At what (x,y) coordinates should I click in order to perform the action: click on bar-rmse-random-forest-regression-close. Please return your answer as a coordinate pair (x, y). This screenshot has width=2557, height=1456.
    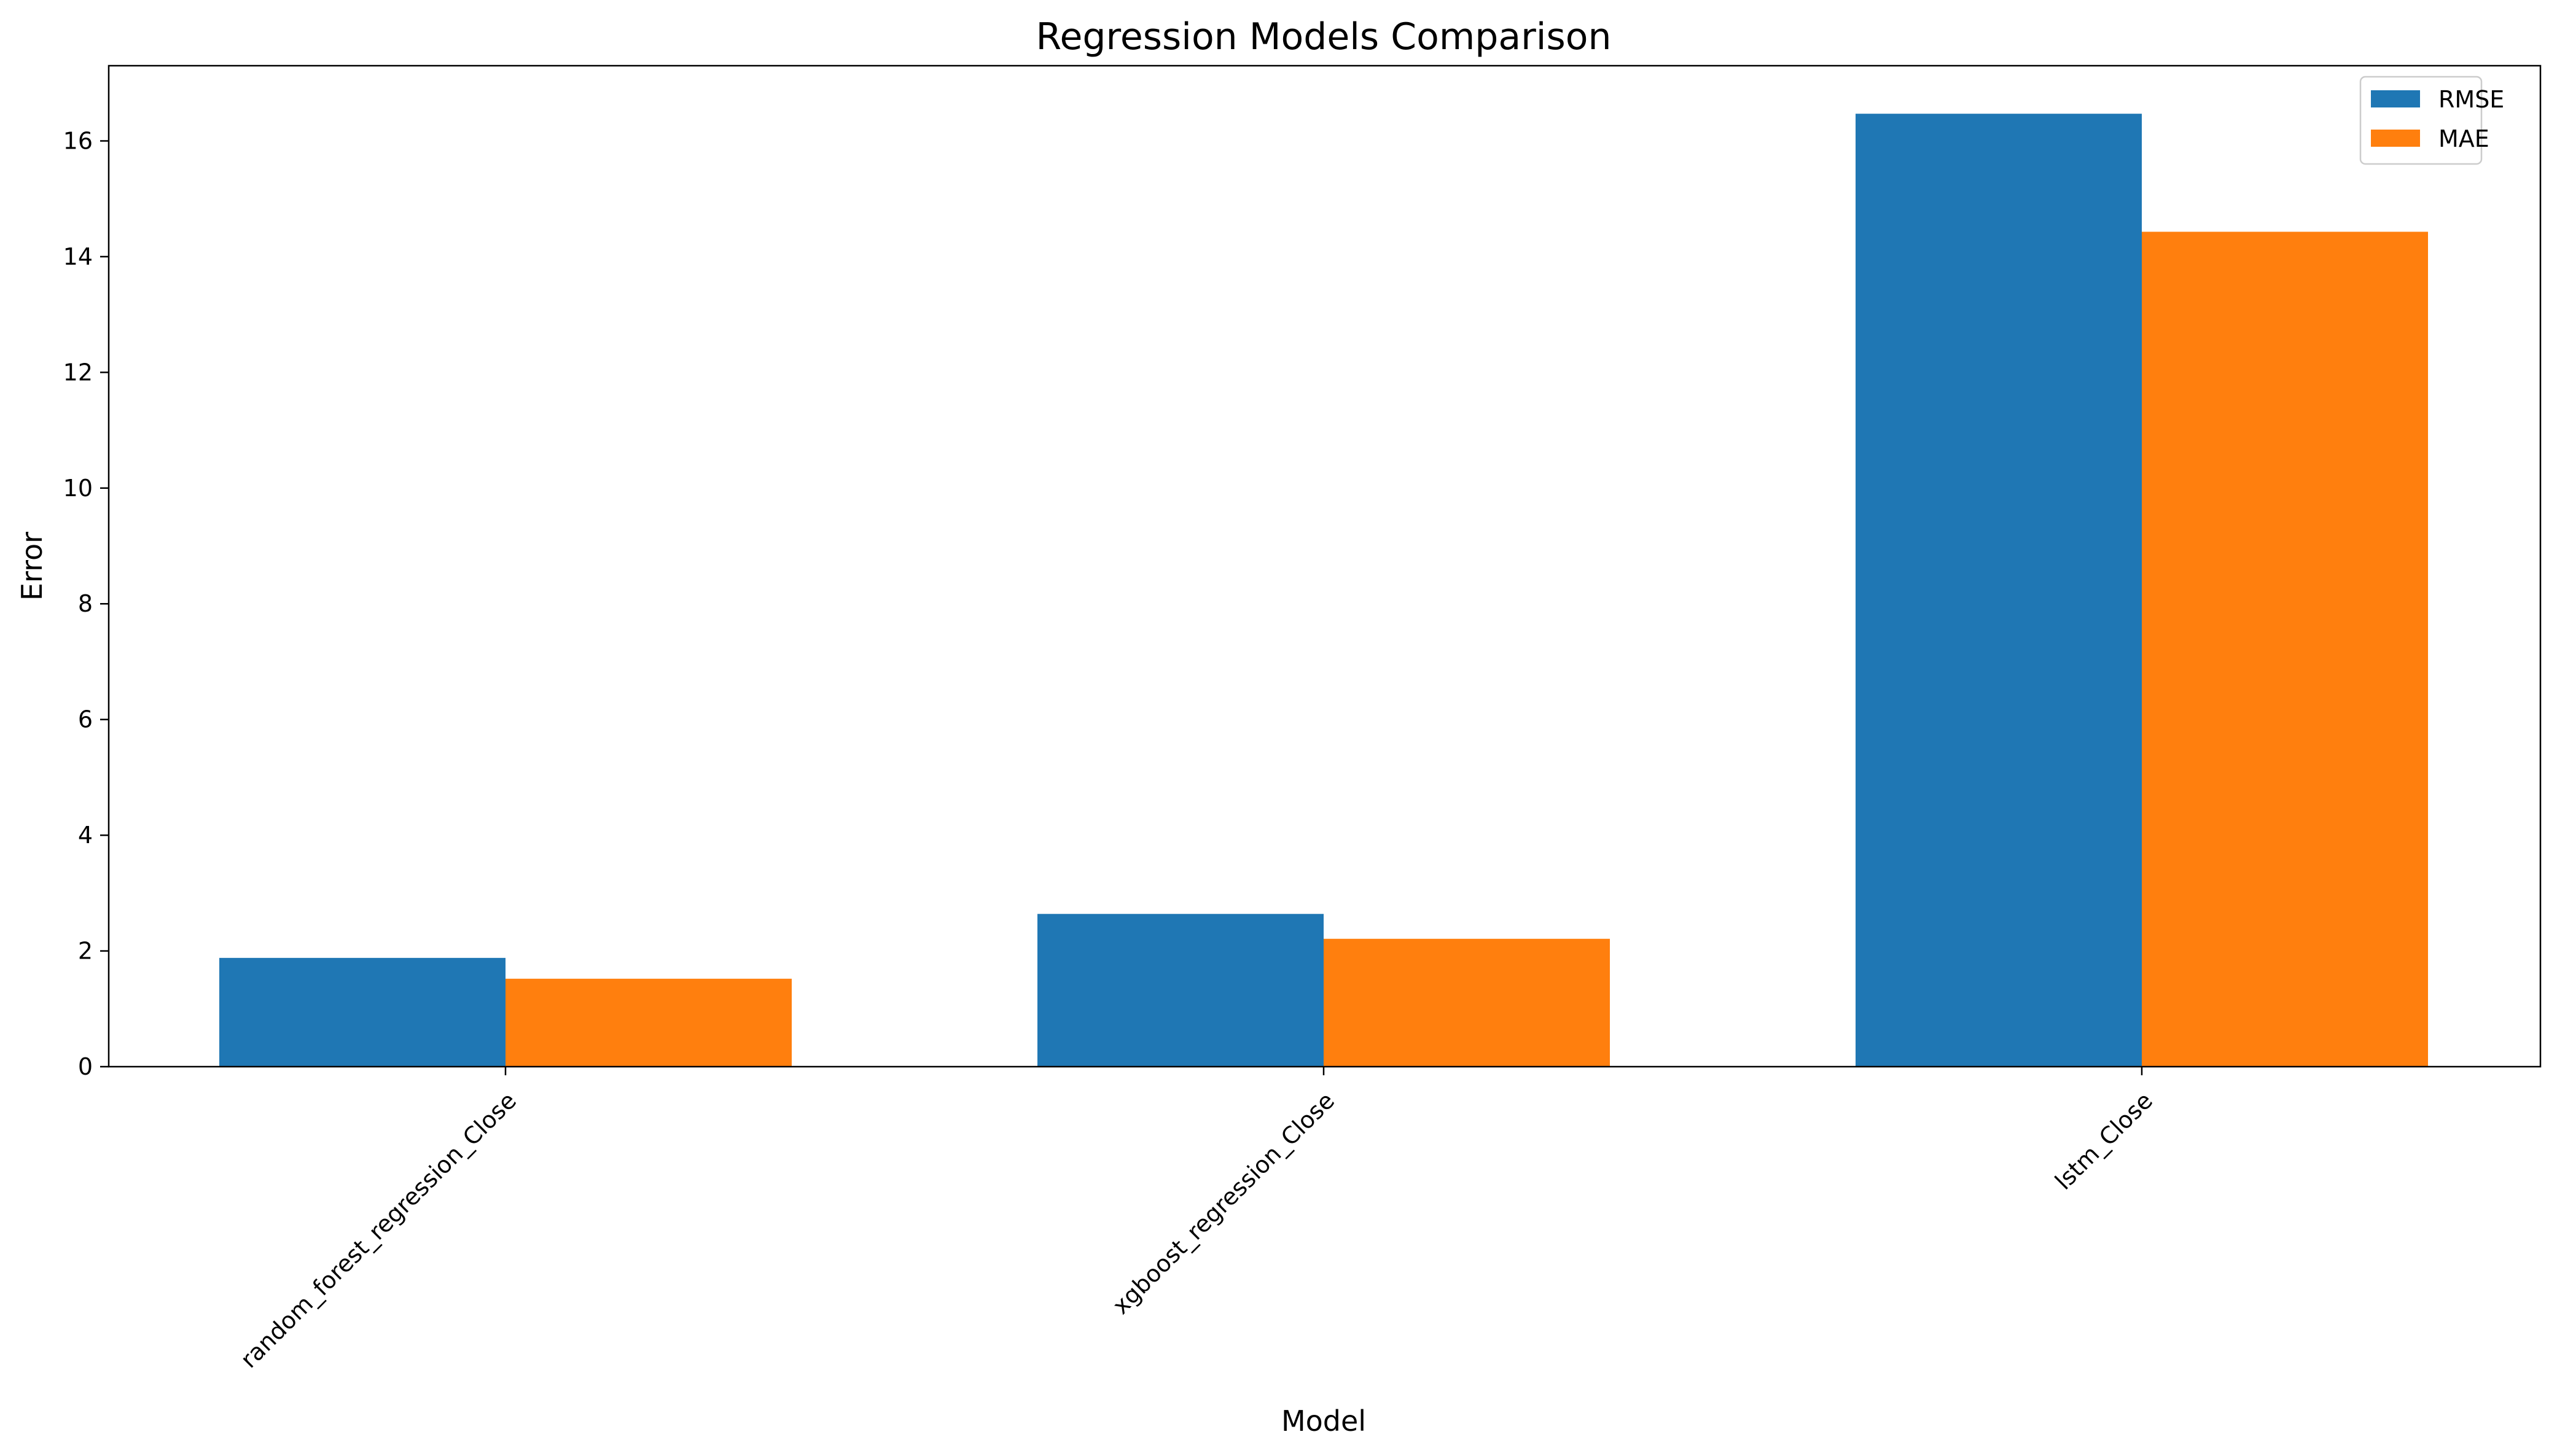
    Looking at the image, I should click on (362, 1012).